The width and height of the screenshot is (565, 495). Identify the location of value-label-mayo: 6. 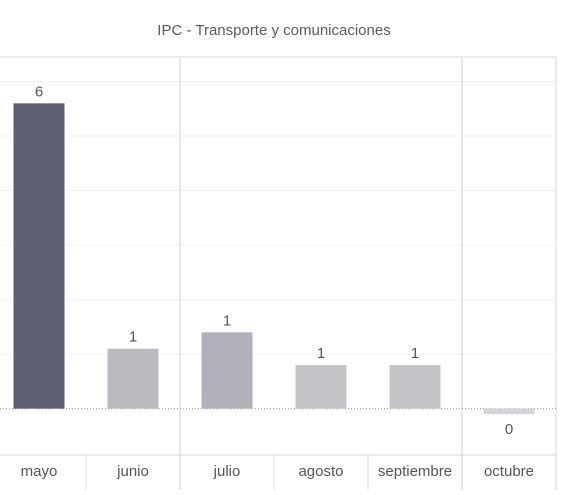
(39, 91).